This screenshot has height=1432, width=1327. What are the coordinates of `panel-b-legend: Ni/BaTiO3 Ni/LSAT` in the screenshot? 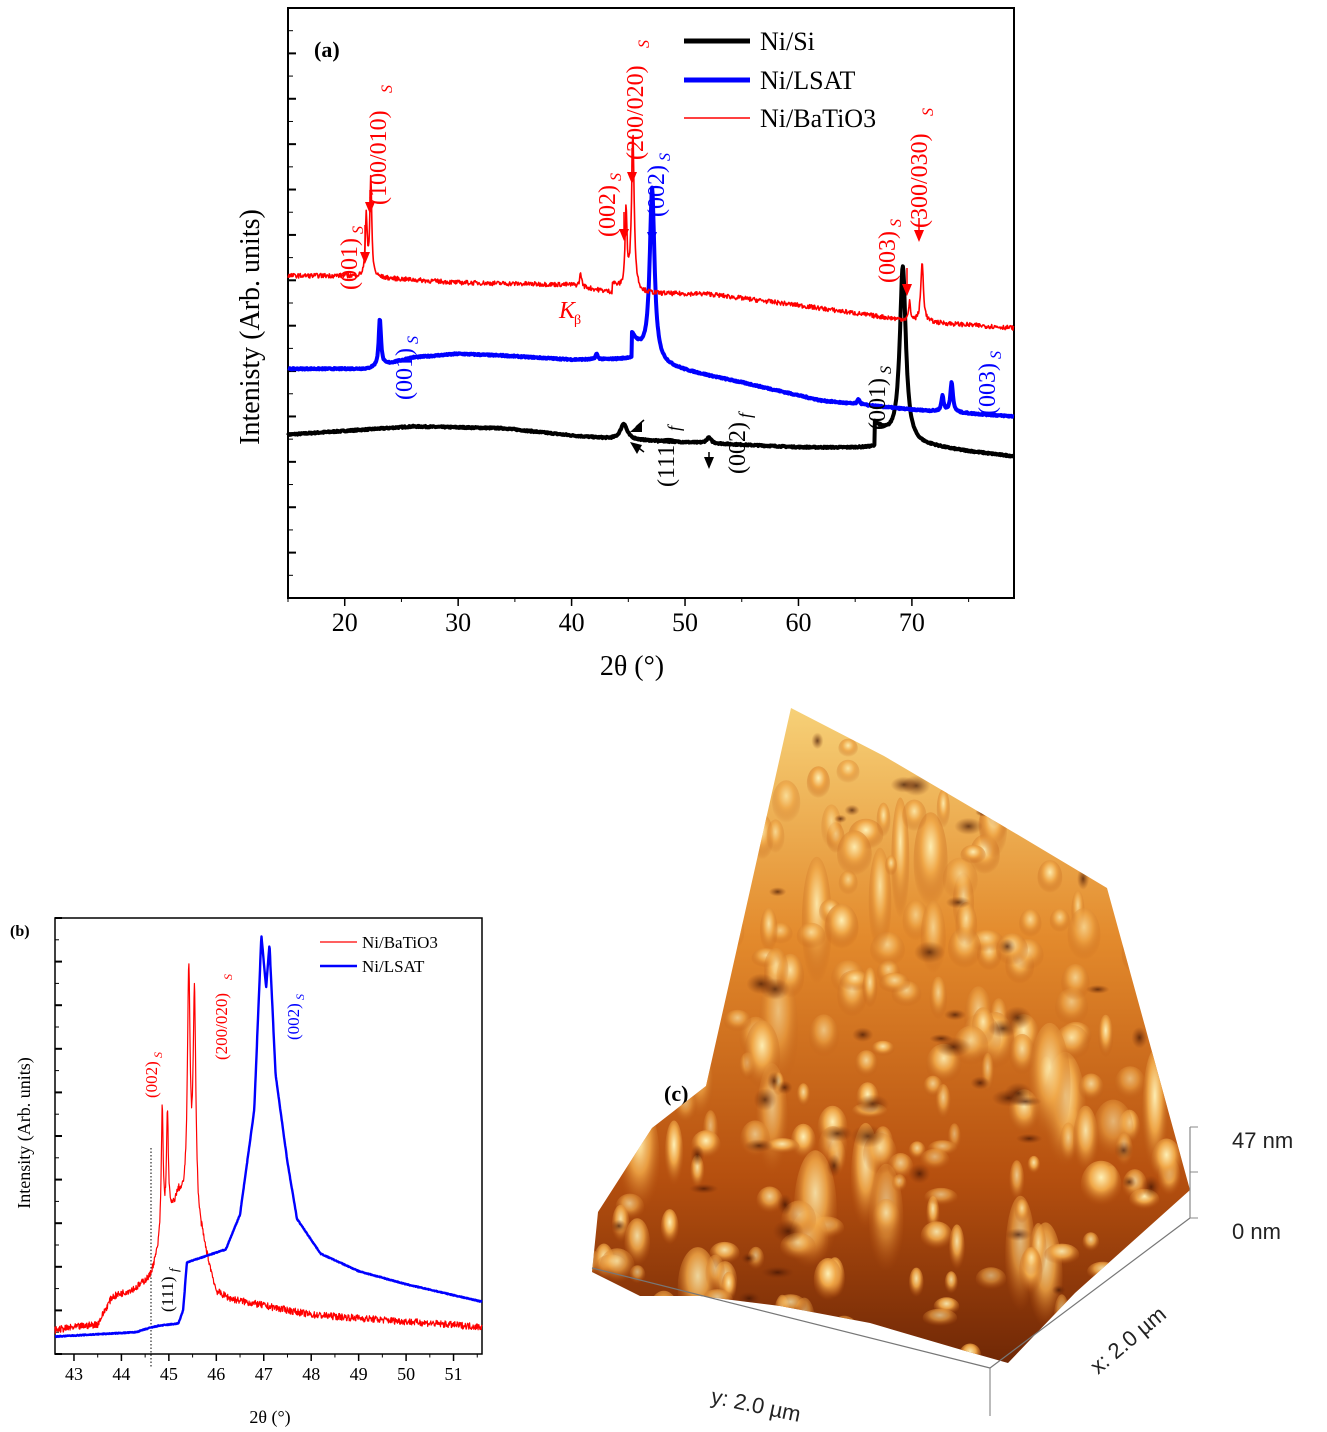 It's located at (379, 954).